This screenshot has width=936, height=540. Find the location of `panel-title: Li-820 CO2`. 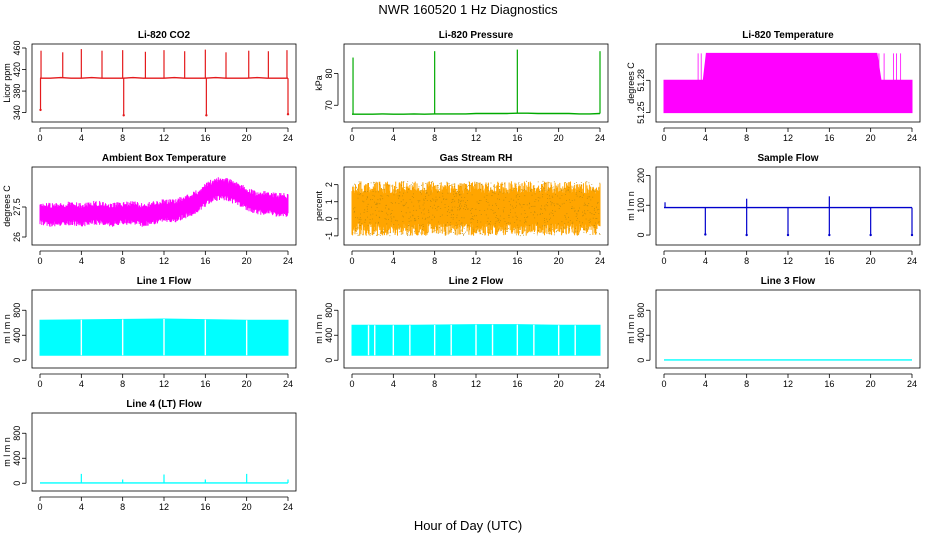

panel-title: Li-820 CO2 is located at coordinates (164, 35).